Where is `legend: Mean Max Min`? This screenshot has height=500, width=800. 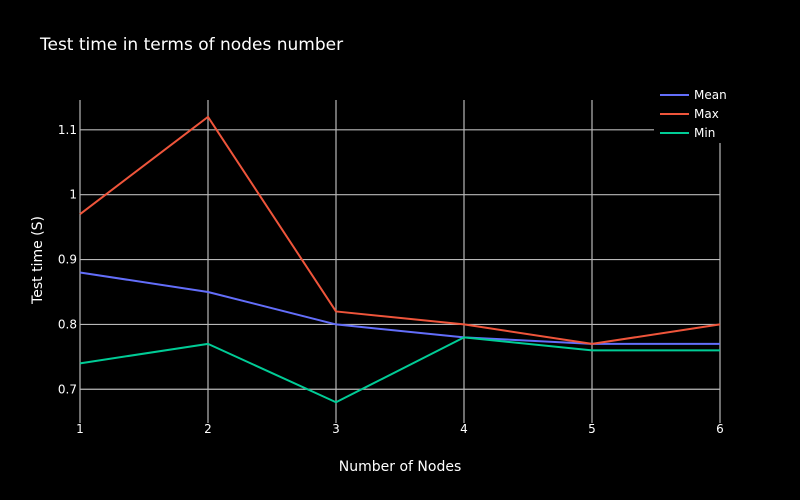 legend: Mean Max Min is located at coordinates (691, 114).